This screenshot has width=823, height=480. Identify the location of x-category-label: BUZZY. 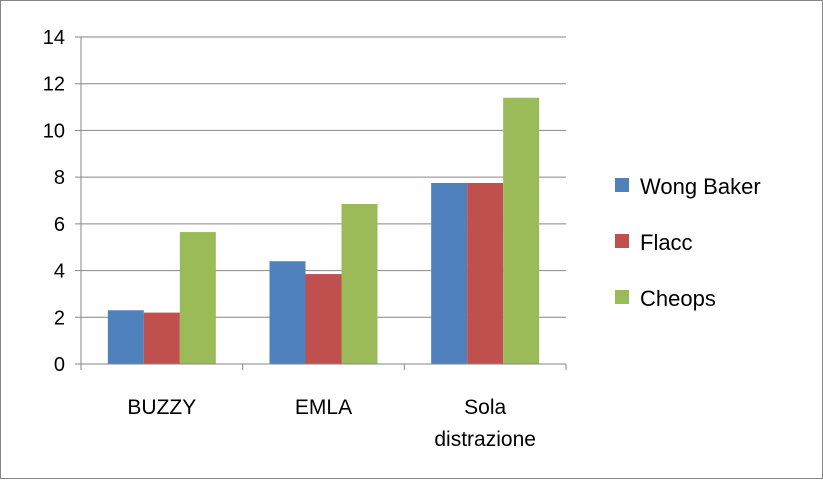
(161, 407).